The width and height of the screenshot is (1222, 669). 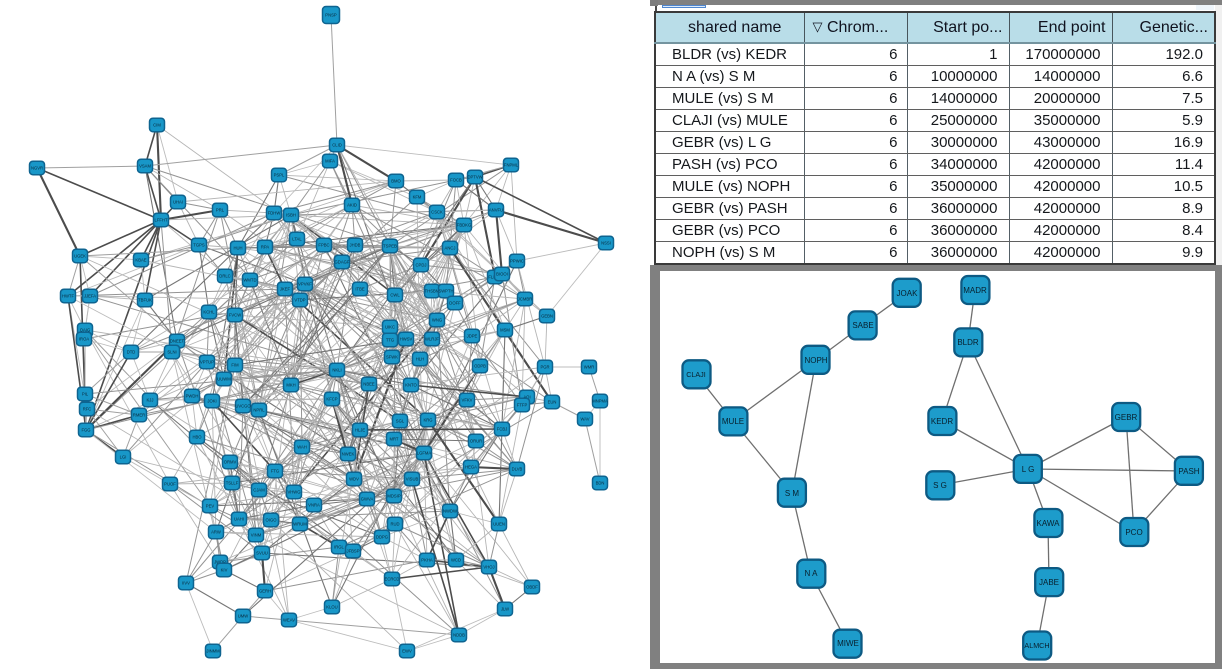 I want to click on svg-text: VPVKF, so click(x=305, y=284).